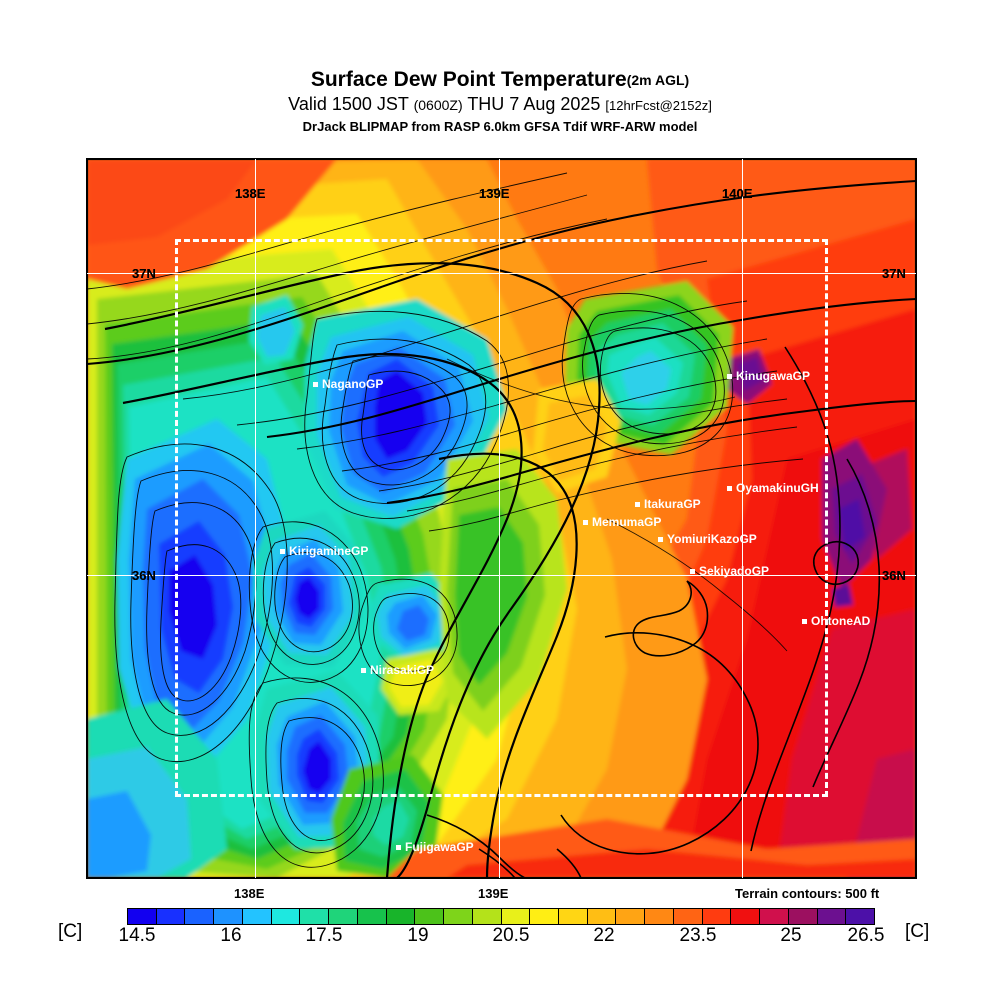 Image resolution: width=1000 pixels, height=1000 pixels. Describe the element at coordinates (418, 935) in the screenshot. I see `colorbar-tick-19: 19` at that location.